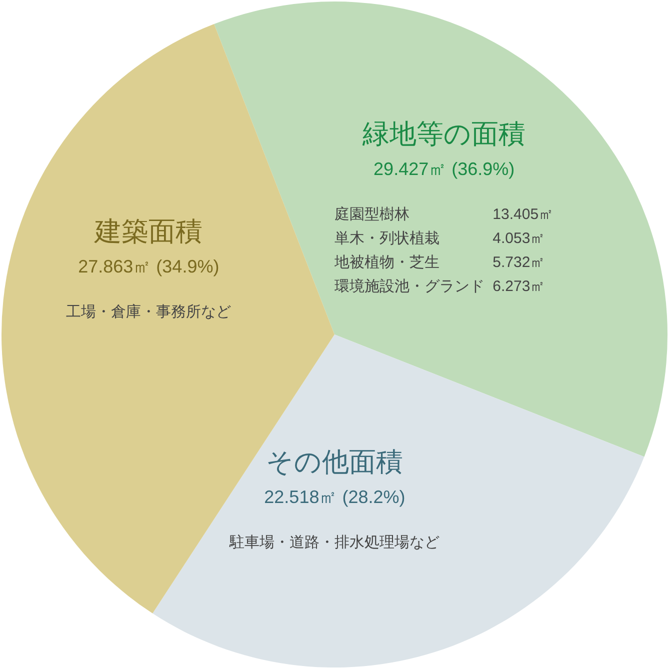  I want to click on annotation: 環境施設池・グランド, so click(409, 287).